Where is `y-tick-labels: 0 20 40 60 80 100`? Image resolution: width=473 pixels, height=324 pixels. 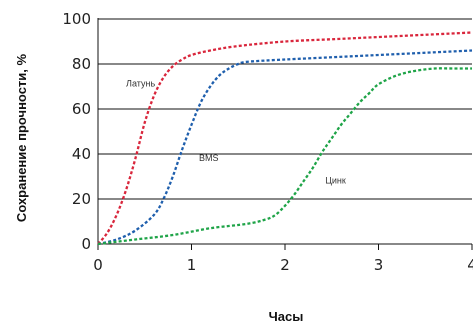 y-tick-labels: 0 20 40 60 80 100 is located at coordinates (76, 131).